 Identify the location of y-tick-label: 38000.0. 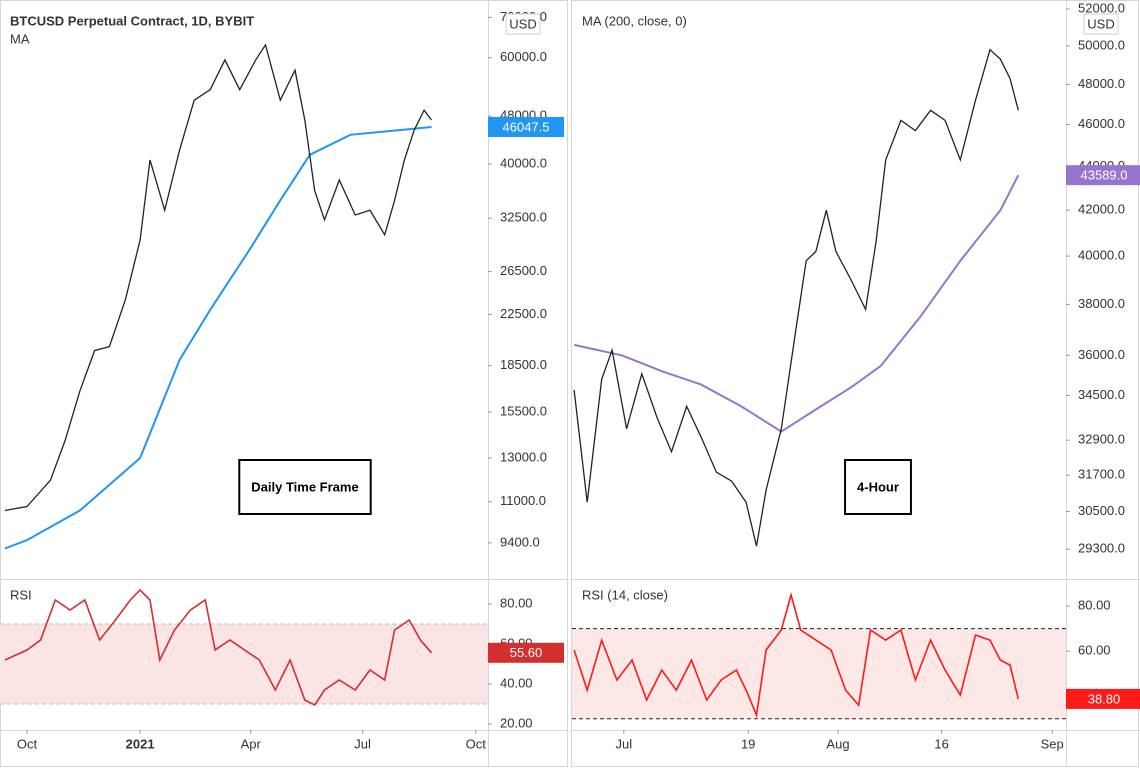
(1101, 303).